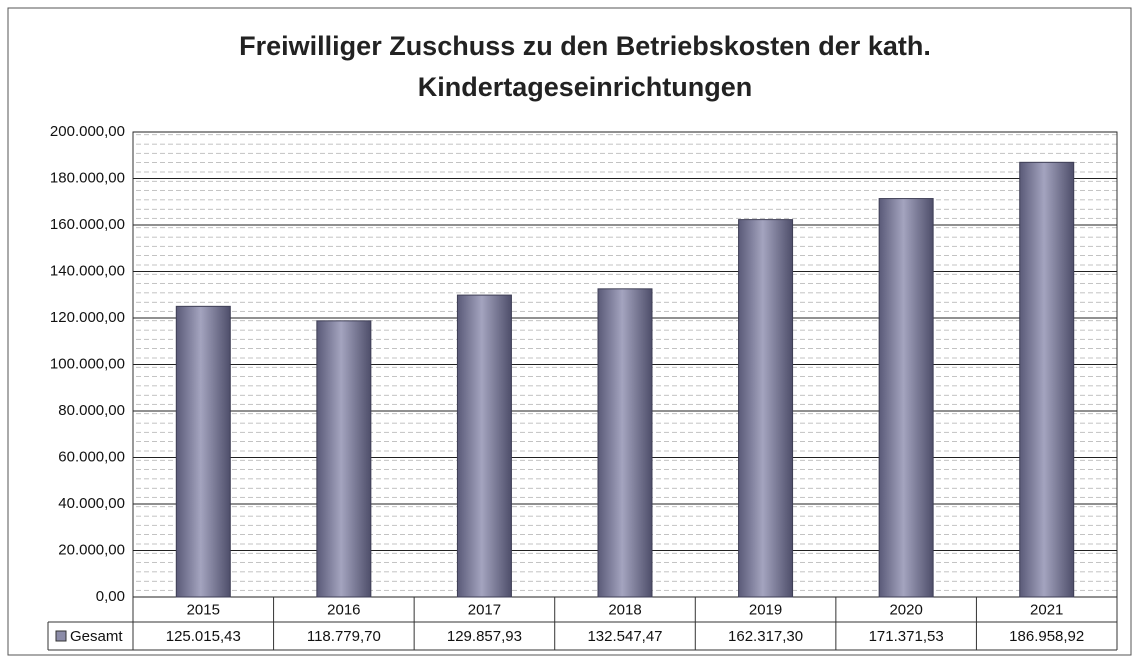 The width and height of the screenshot is (1139, 661). Describe the element at coordinates (344, 636) in the screenshot. I see `value-label: 118.779,70` at that location.